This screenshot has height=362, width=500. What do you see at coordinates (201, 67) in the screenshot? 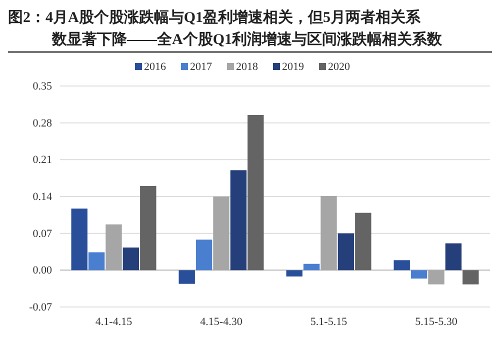
I see `legend-label: 2017` at bounding box center [201, 67].